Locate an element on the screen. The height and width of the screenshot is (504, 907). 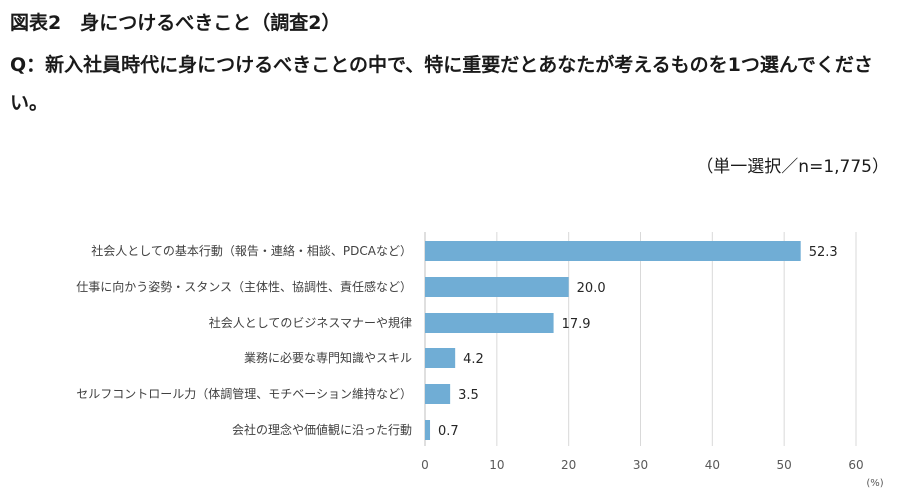
x-tick-label-20: 20 is located at coordinates (568, 465).